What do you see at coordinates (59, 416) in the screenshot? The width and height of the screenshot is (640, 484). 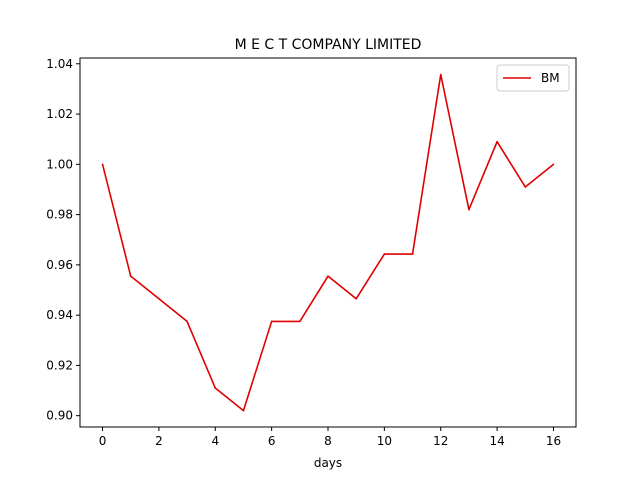 I see `y-tick-label: 0.90` at bounding box center [59, 416].